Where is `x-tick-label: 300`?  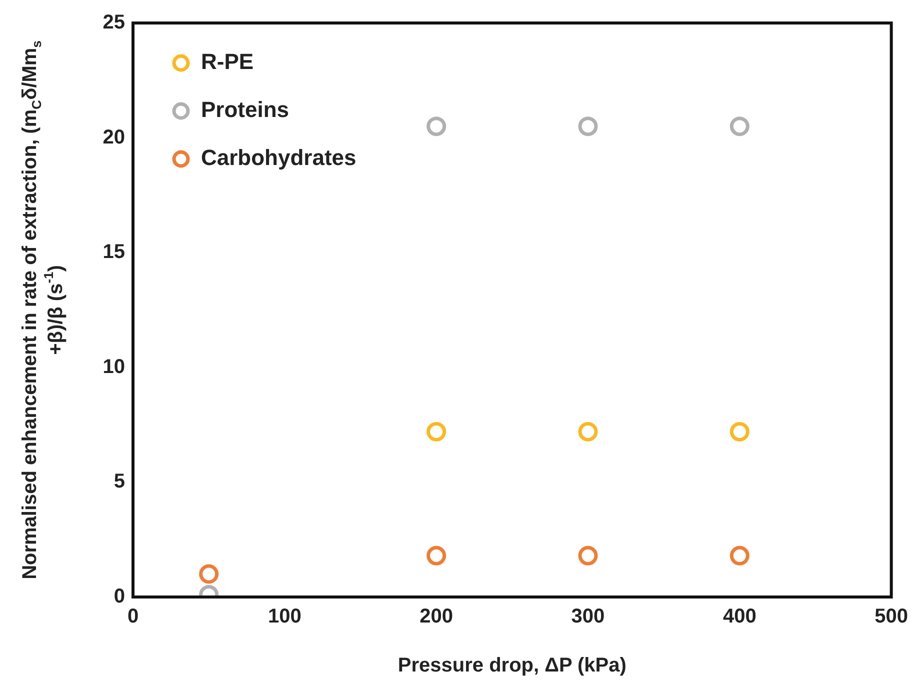
x-tick-label: 300 is located at coordinates (588, 617).